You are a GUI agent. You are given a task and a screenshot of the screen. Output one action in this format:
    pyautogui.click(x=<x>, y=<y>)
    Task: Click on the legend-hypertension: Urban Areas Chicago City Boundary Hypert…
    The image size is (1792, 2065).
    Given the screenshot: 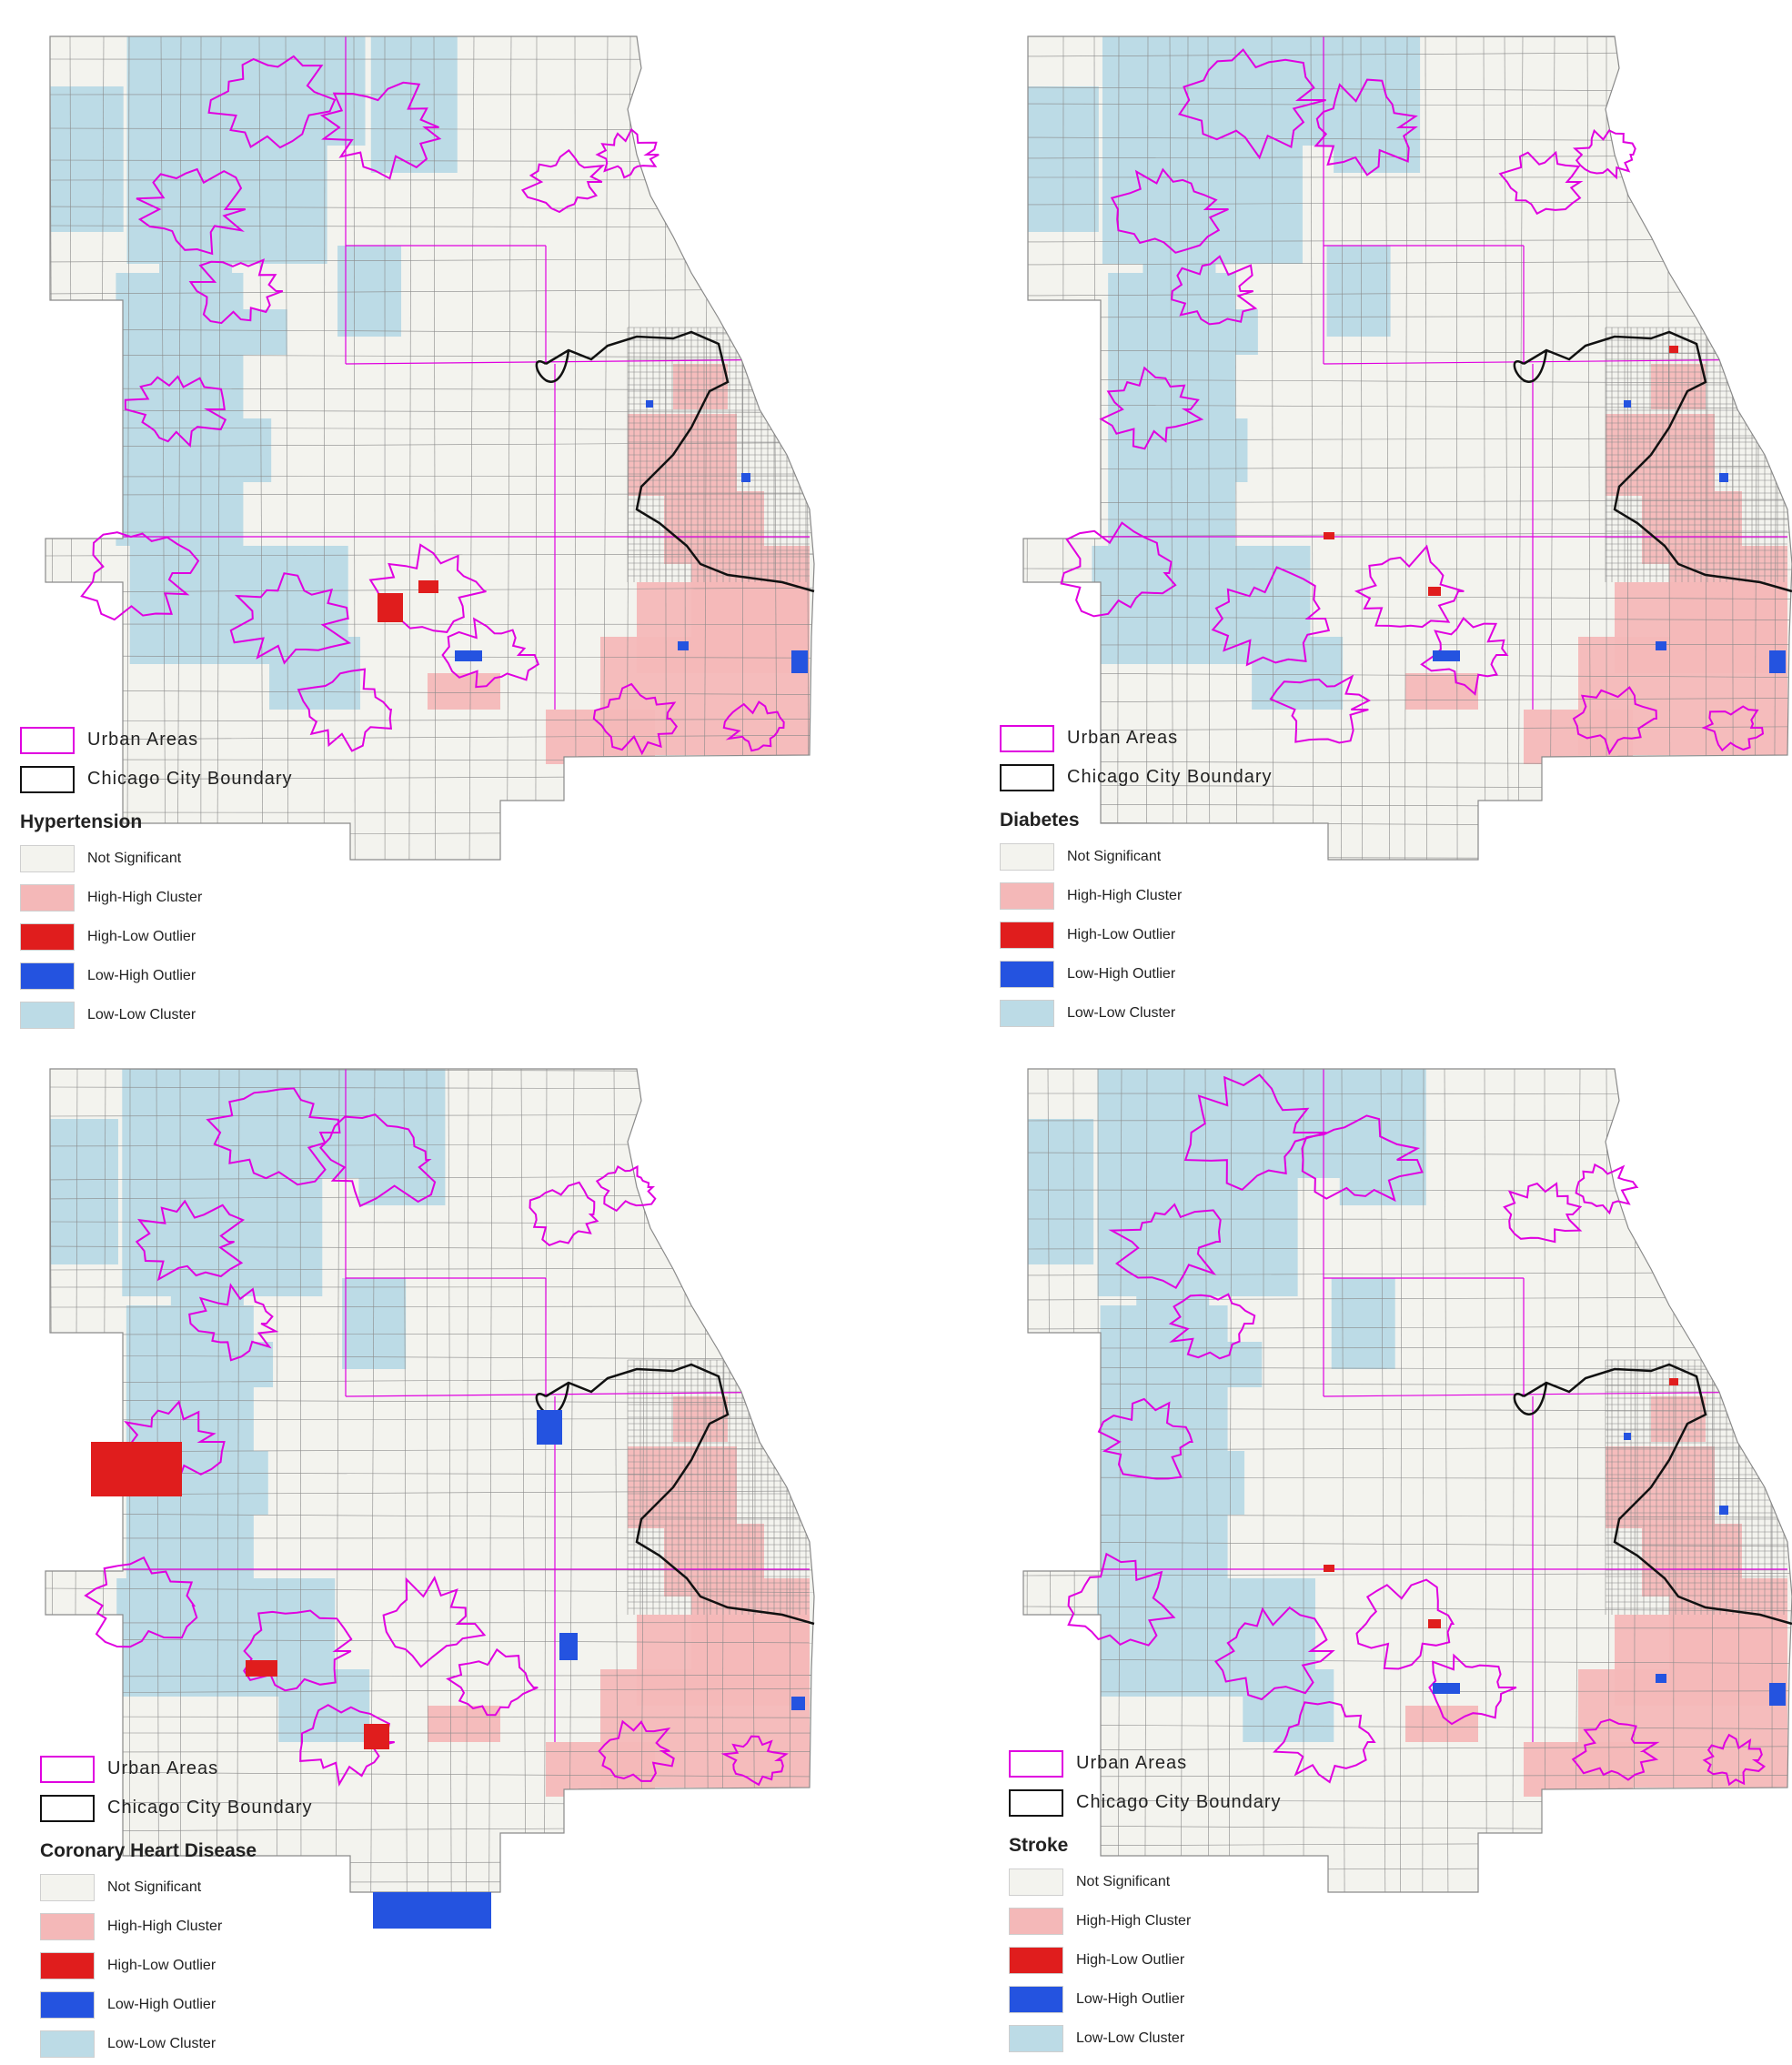 What is the action you would take?
    pyautogui.click(x=156, y=877)
    